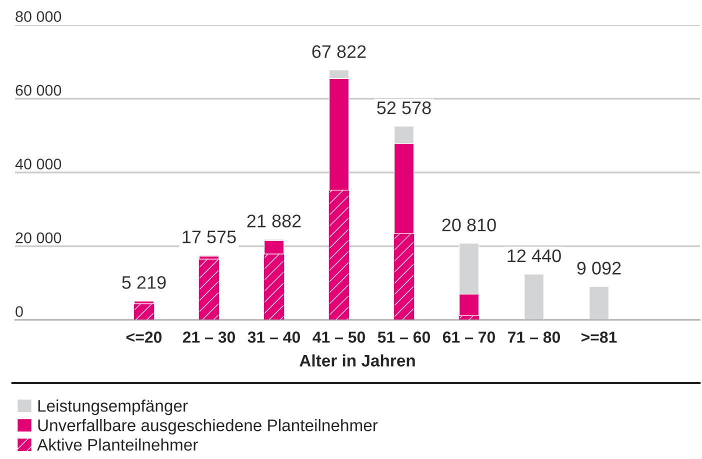  Describe the element at coordinates (144, 337) in the screenshot. I see `x-tick-label: <=20` at that location.